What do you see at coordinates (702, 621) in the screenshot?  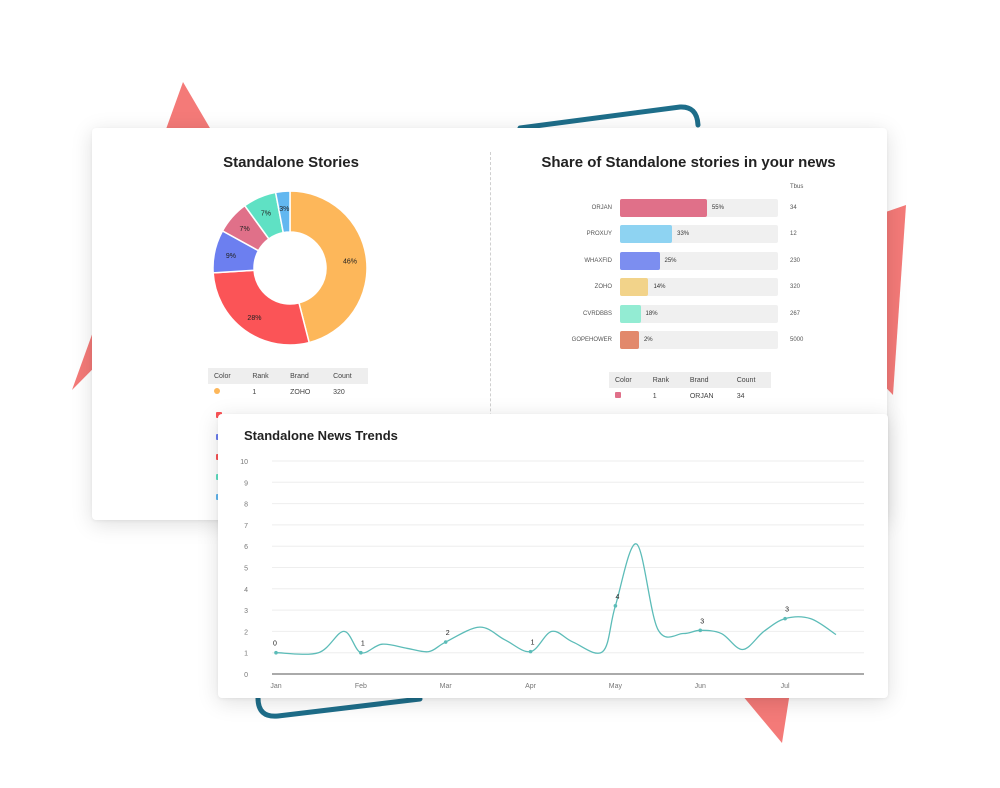 I see `data-label: 3` at bounding box center [702, 621].